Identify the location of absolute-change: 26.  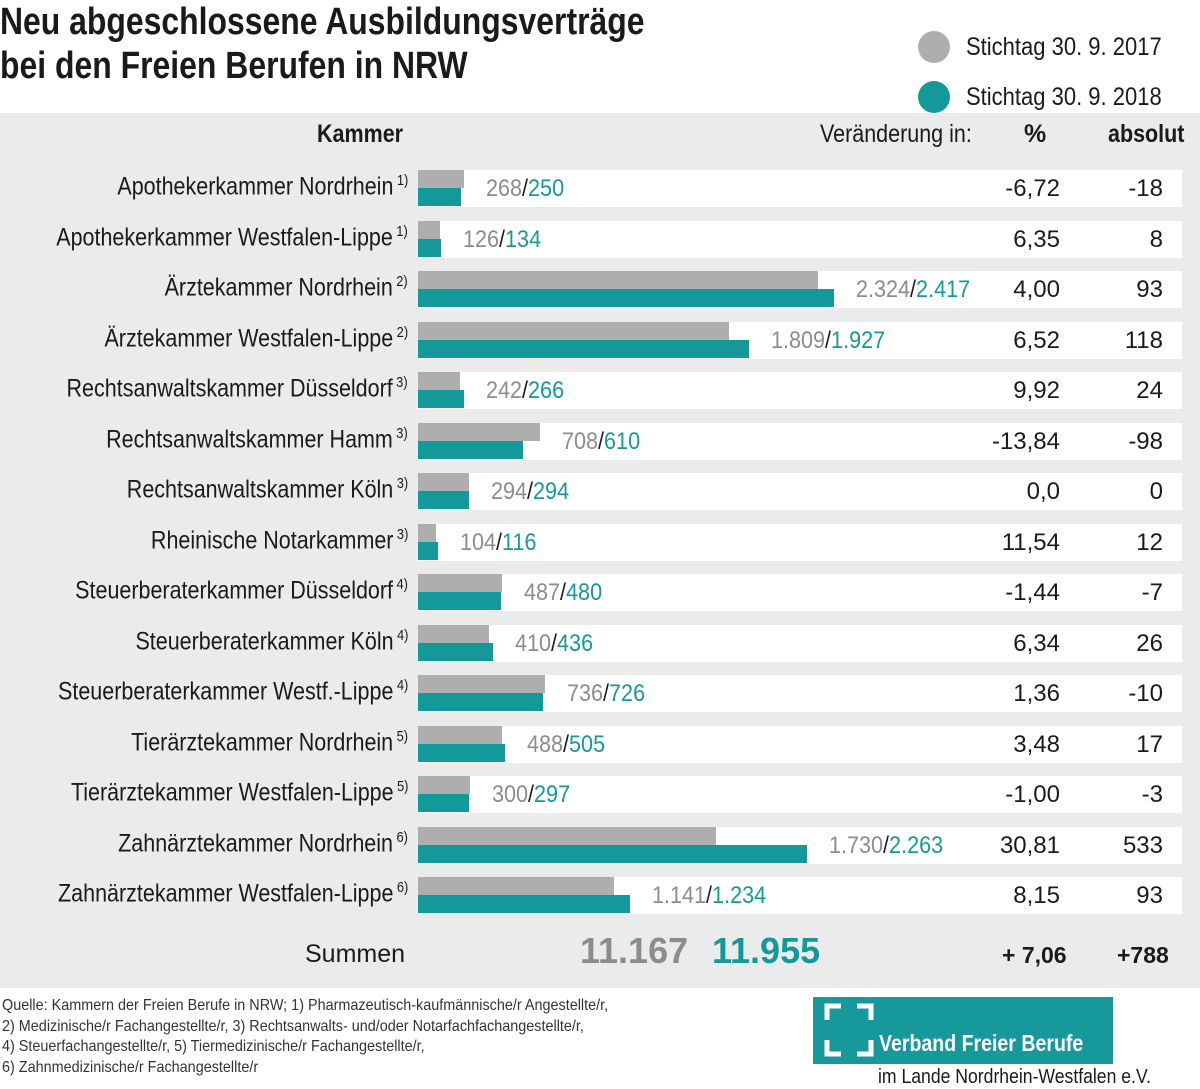
(1149, 643).